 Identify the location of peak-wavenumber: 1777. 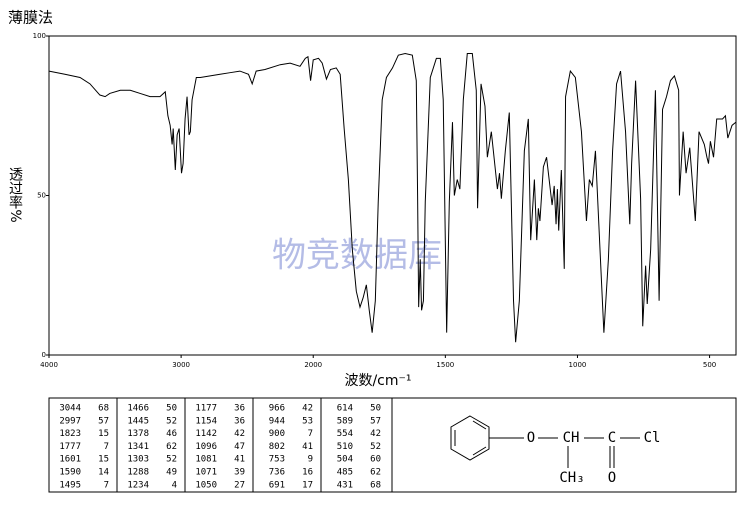
(70, 447).